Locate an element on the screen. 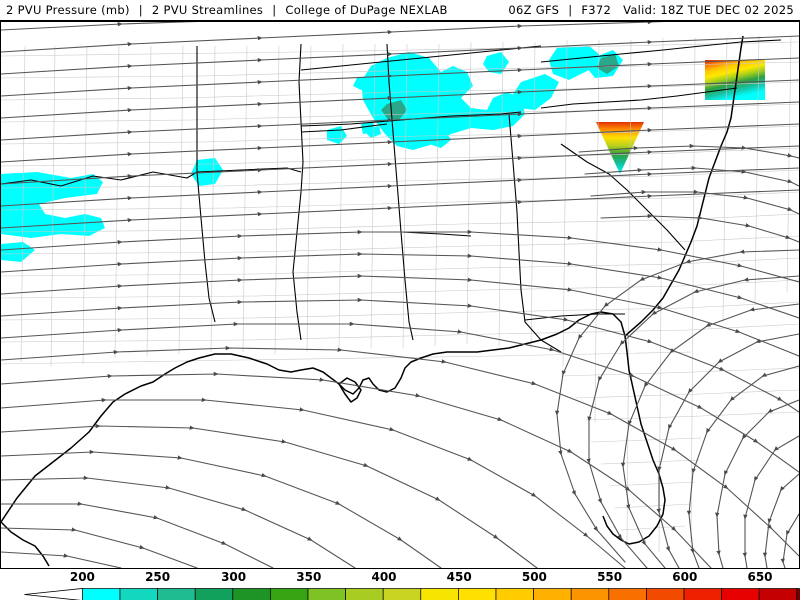 Image resolution: width=800 pixels, height=600 pixels. colorbar-blocks is located at coordinates (440, 594).